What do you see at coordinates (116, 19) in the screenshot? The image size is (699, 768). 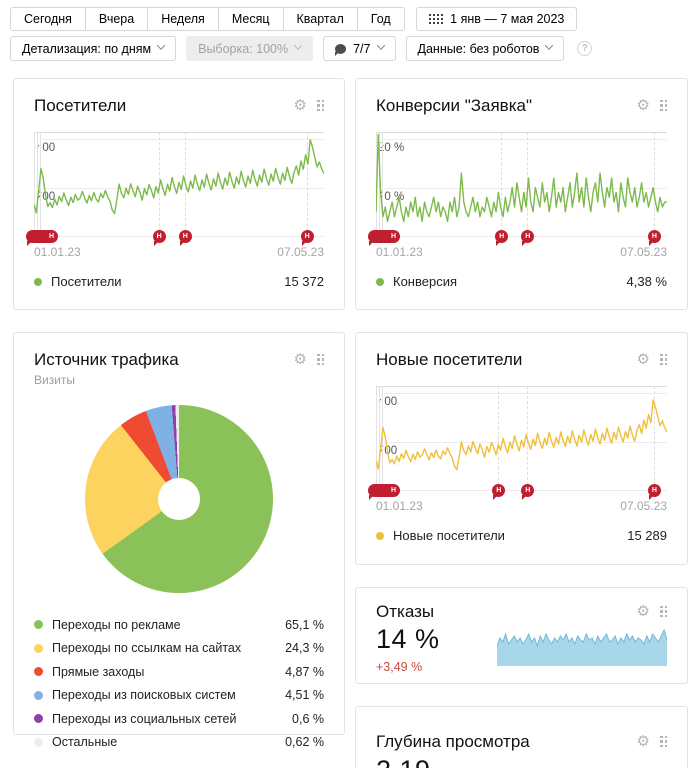 I see `period-button-yesterday: Вчера` at bounding box center [116, 19].